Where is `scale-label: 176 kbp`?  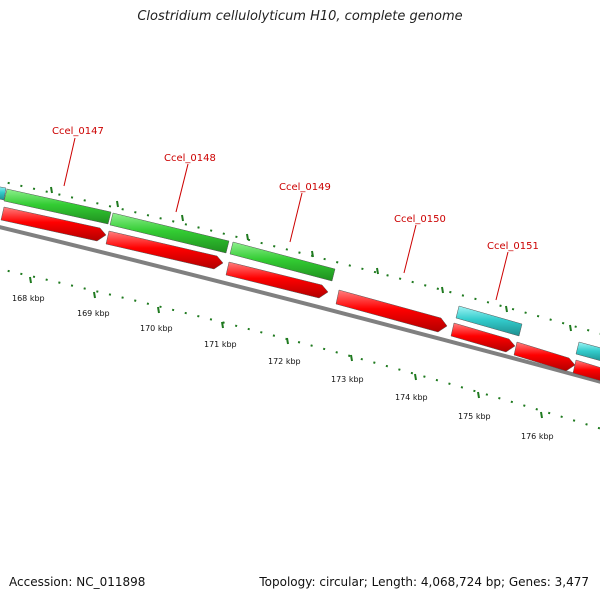
scale-label: 176 kbp is located at coordinates (537, 436).